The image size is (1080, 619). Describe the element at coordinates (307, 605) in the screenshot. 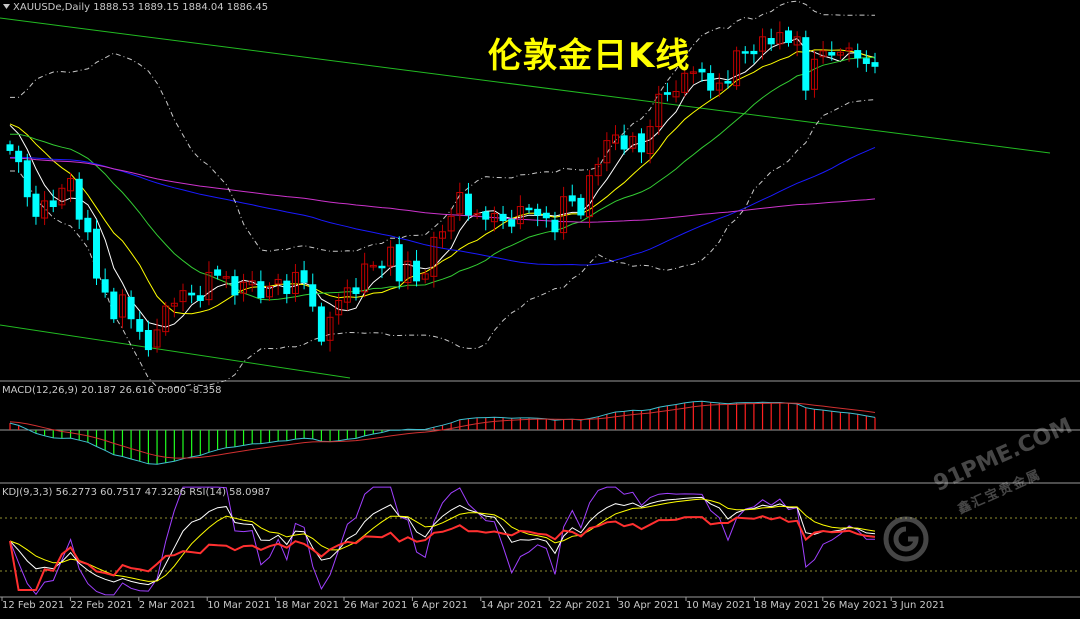

I see `x-tick-label: 18 Mar 2021` at that location.